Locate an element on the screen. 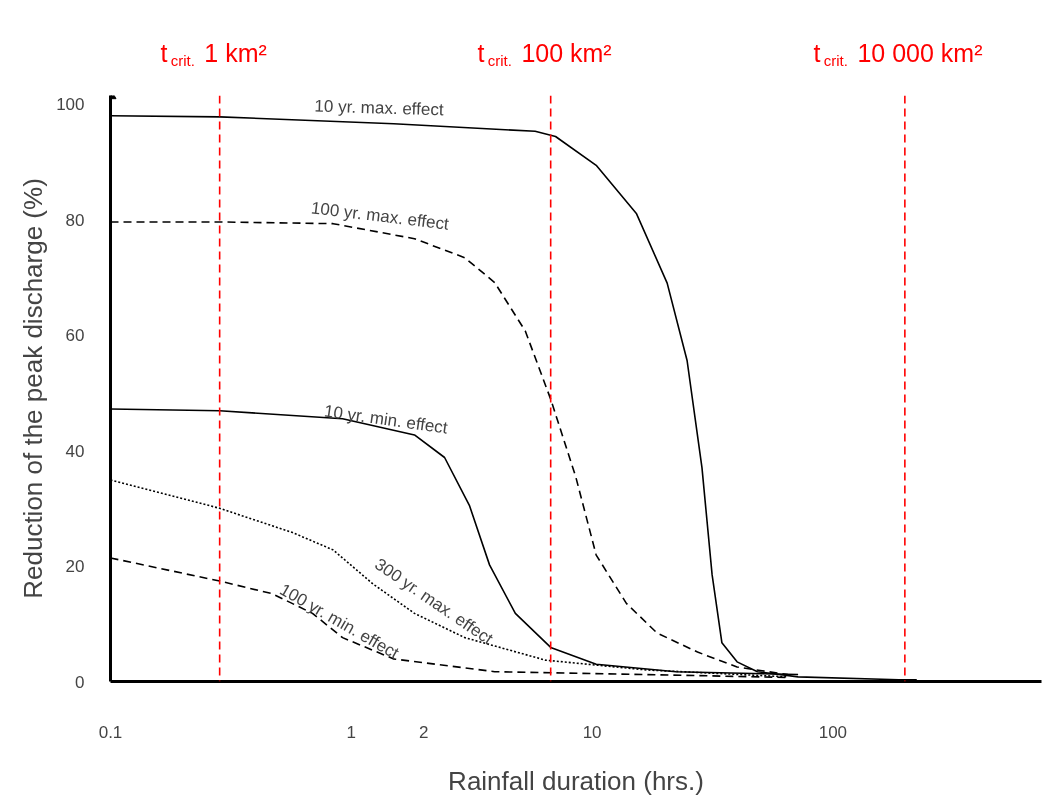 This screenshot has width=1046, height=803. annotation: 10 yr. max. effect is located at coordinates (379, 108).